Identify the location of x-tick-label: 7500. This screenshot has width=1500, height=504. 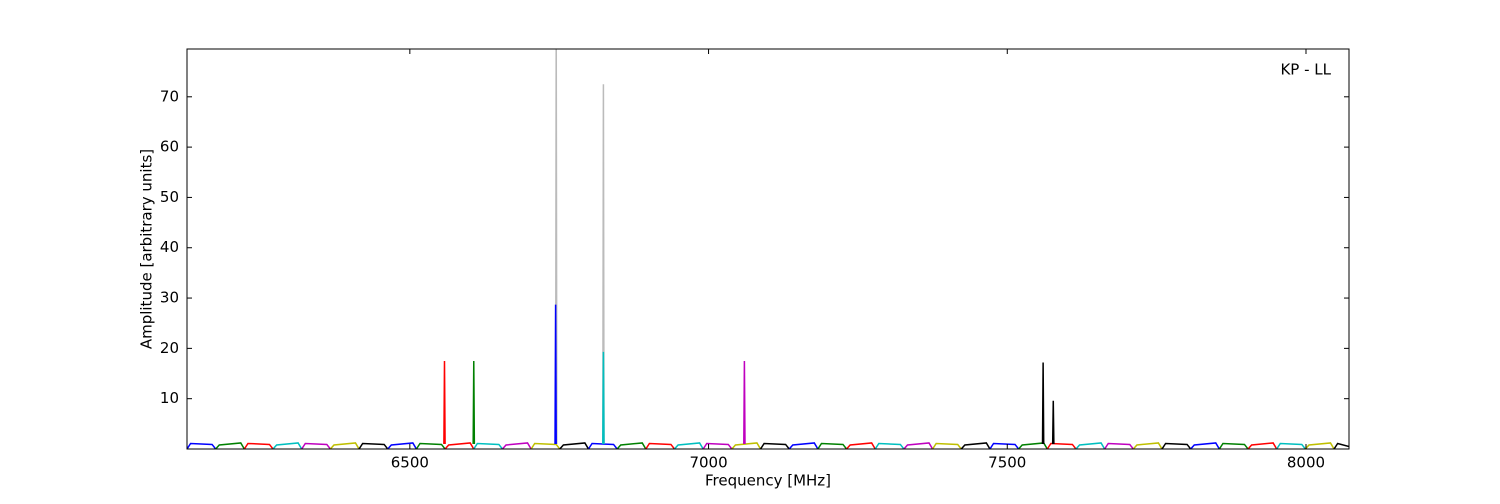
(1007, 463).